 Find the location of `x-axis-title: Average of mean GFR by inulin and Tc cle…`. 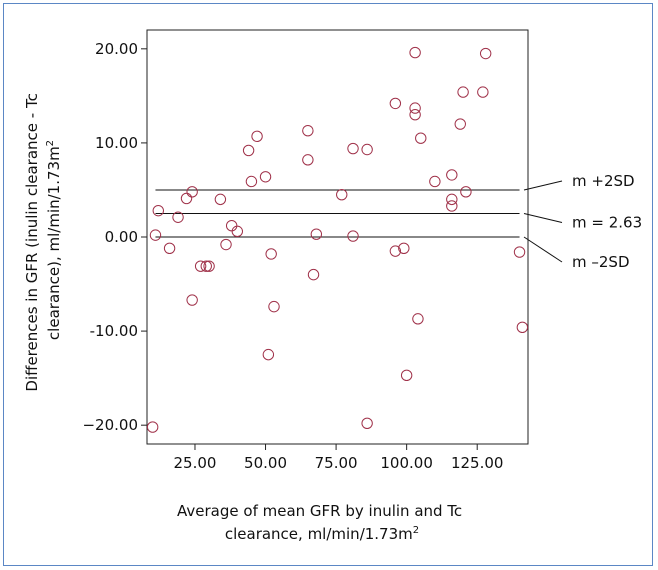

x-axis-title: Average of mean GFR by inulin and Tc cle… is located at coordinates (322, 522).